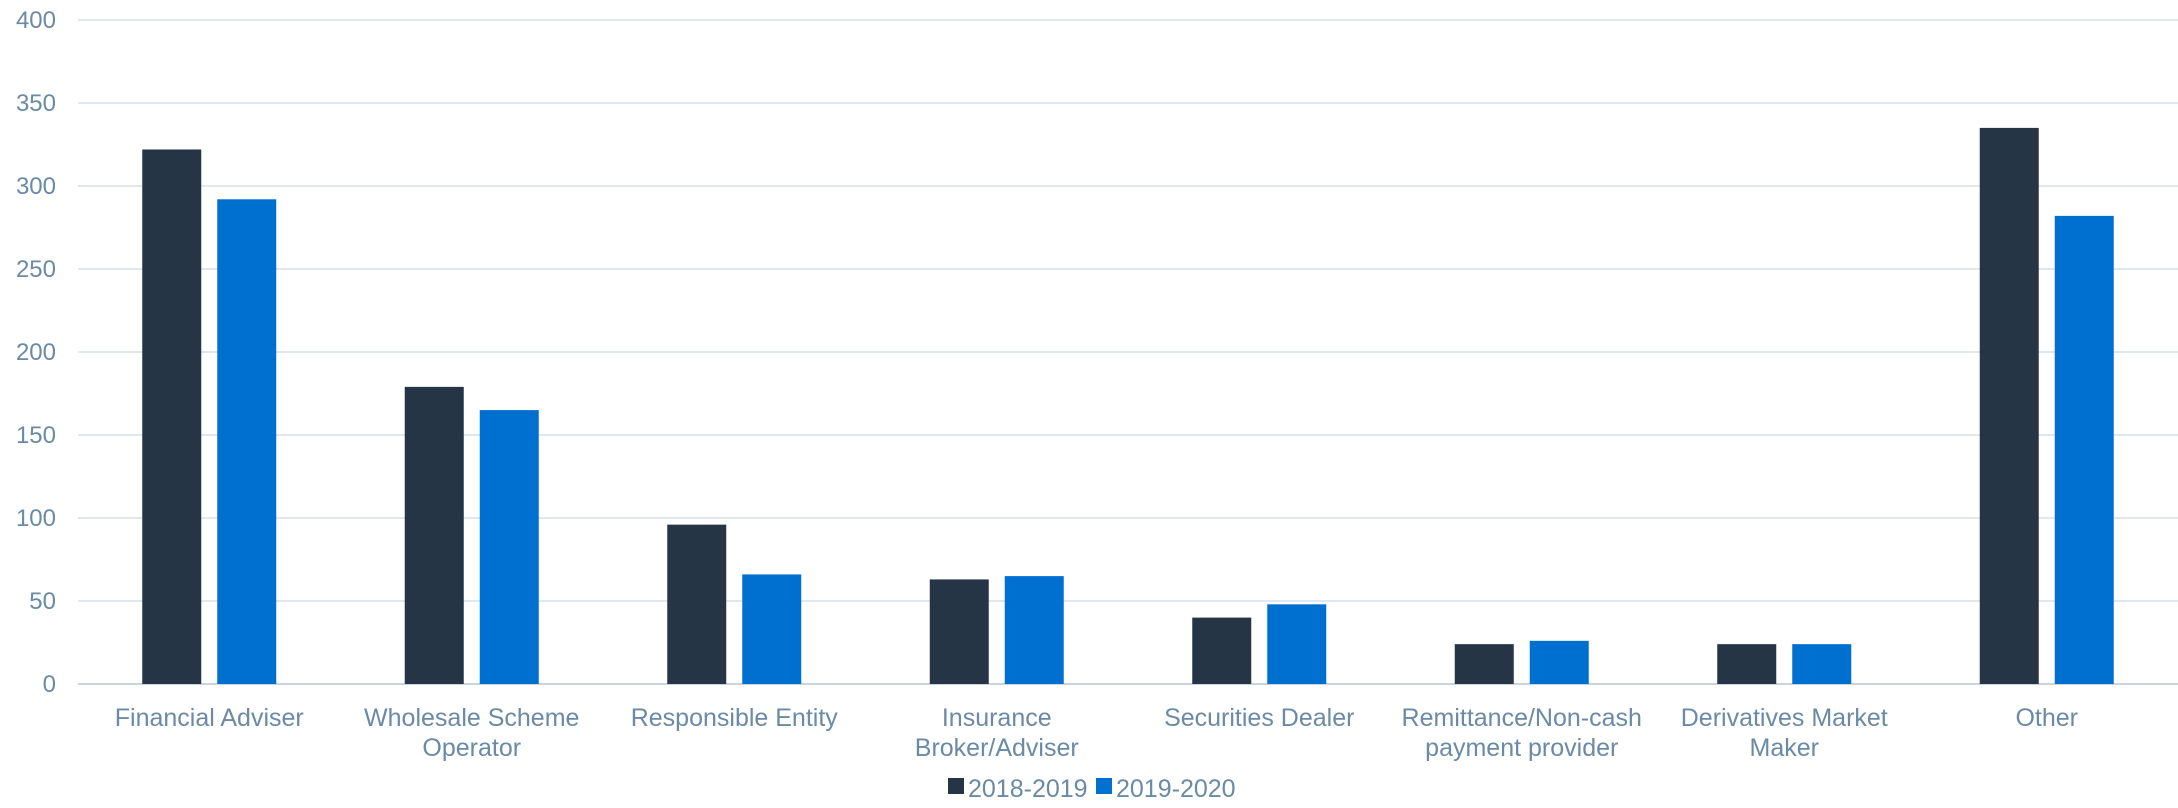  I want to click on bar-2018-2019-insurance-broker-adviser, so click(959, 631).